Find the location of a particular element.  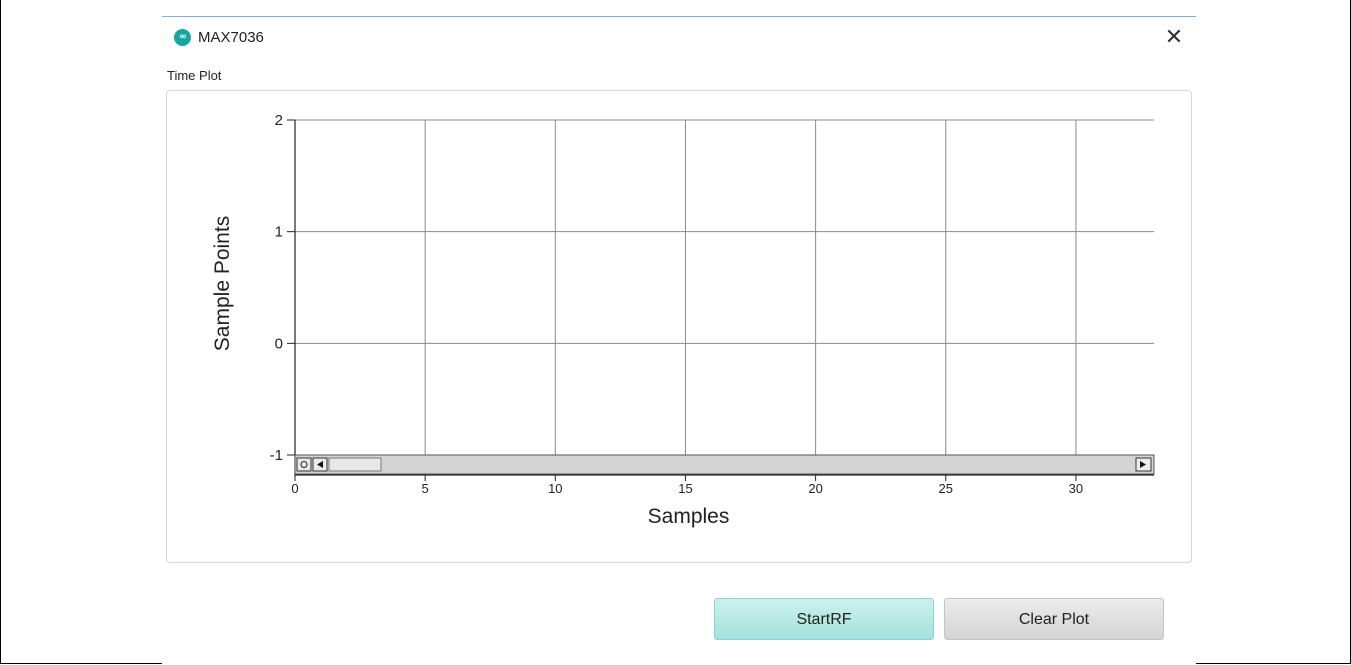

title-bar: ∞ MAX7036 ✕ is located at coordinates (679, 40).